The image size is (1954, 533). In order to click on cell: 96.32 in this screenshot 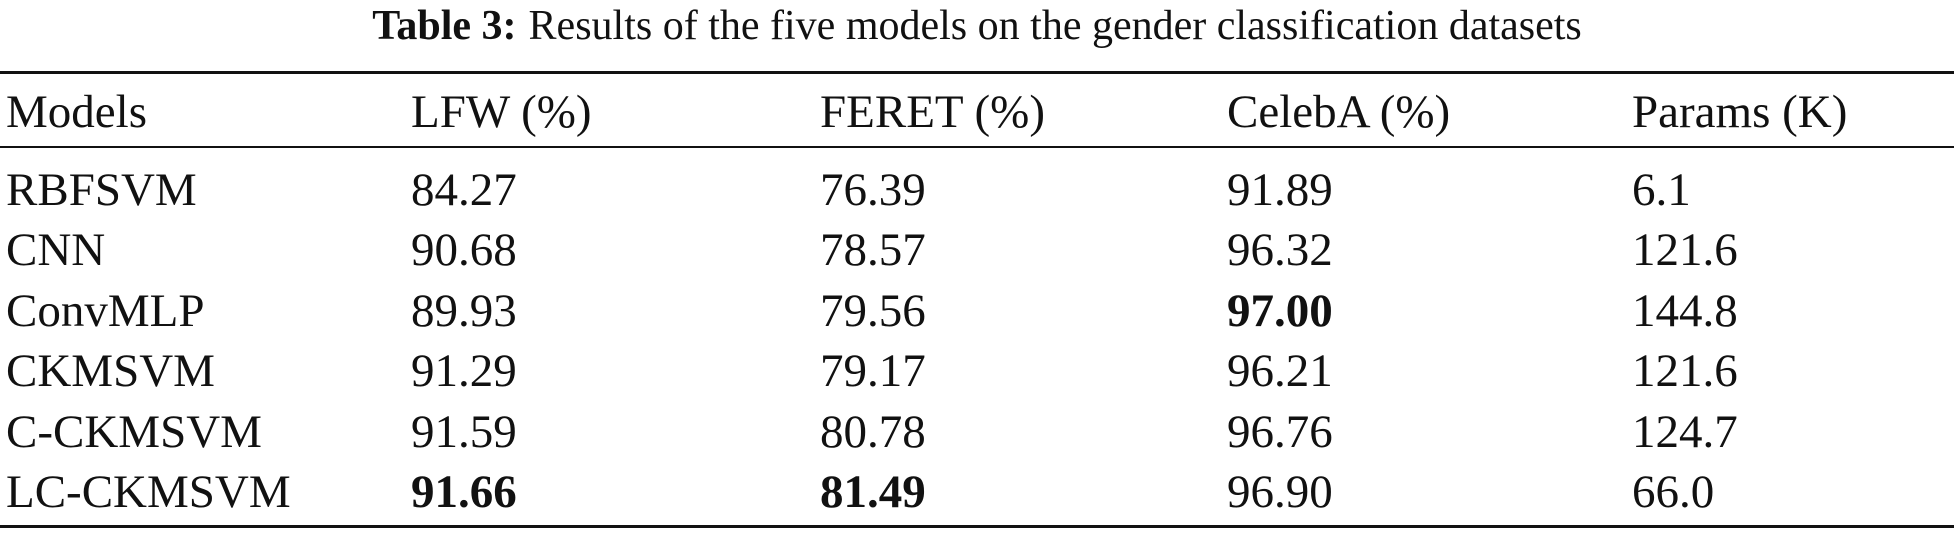, I will do `click(1280, 250)`.